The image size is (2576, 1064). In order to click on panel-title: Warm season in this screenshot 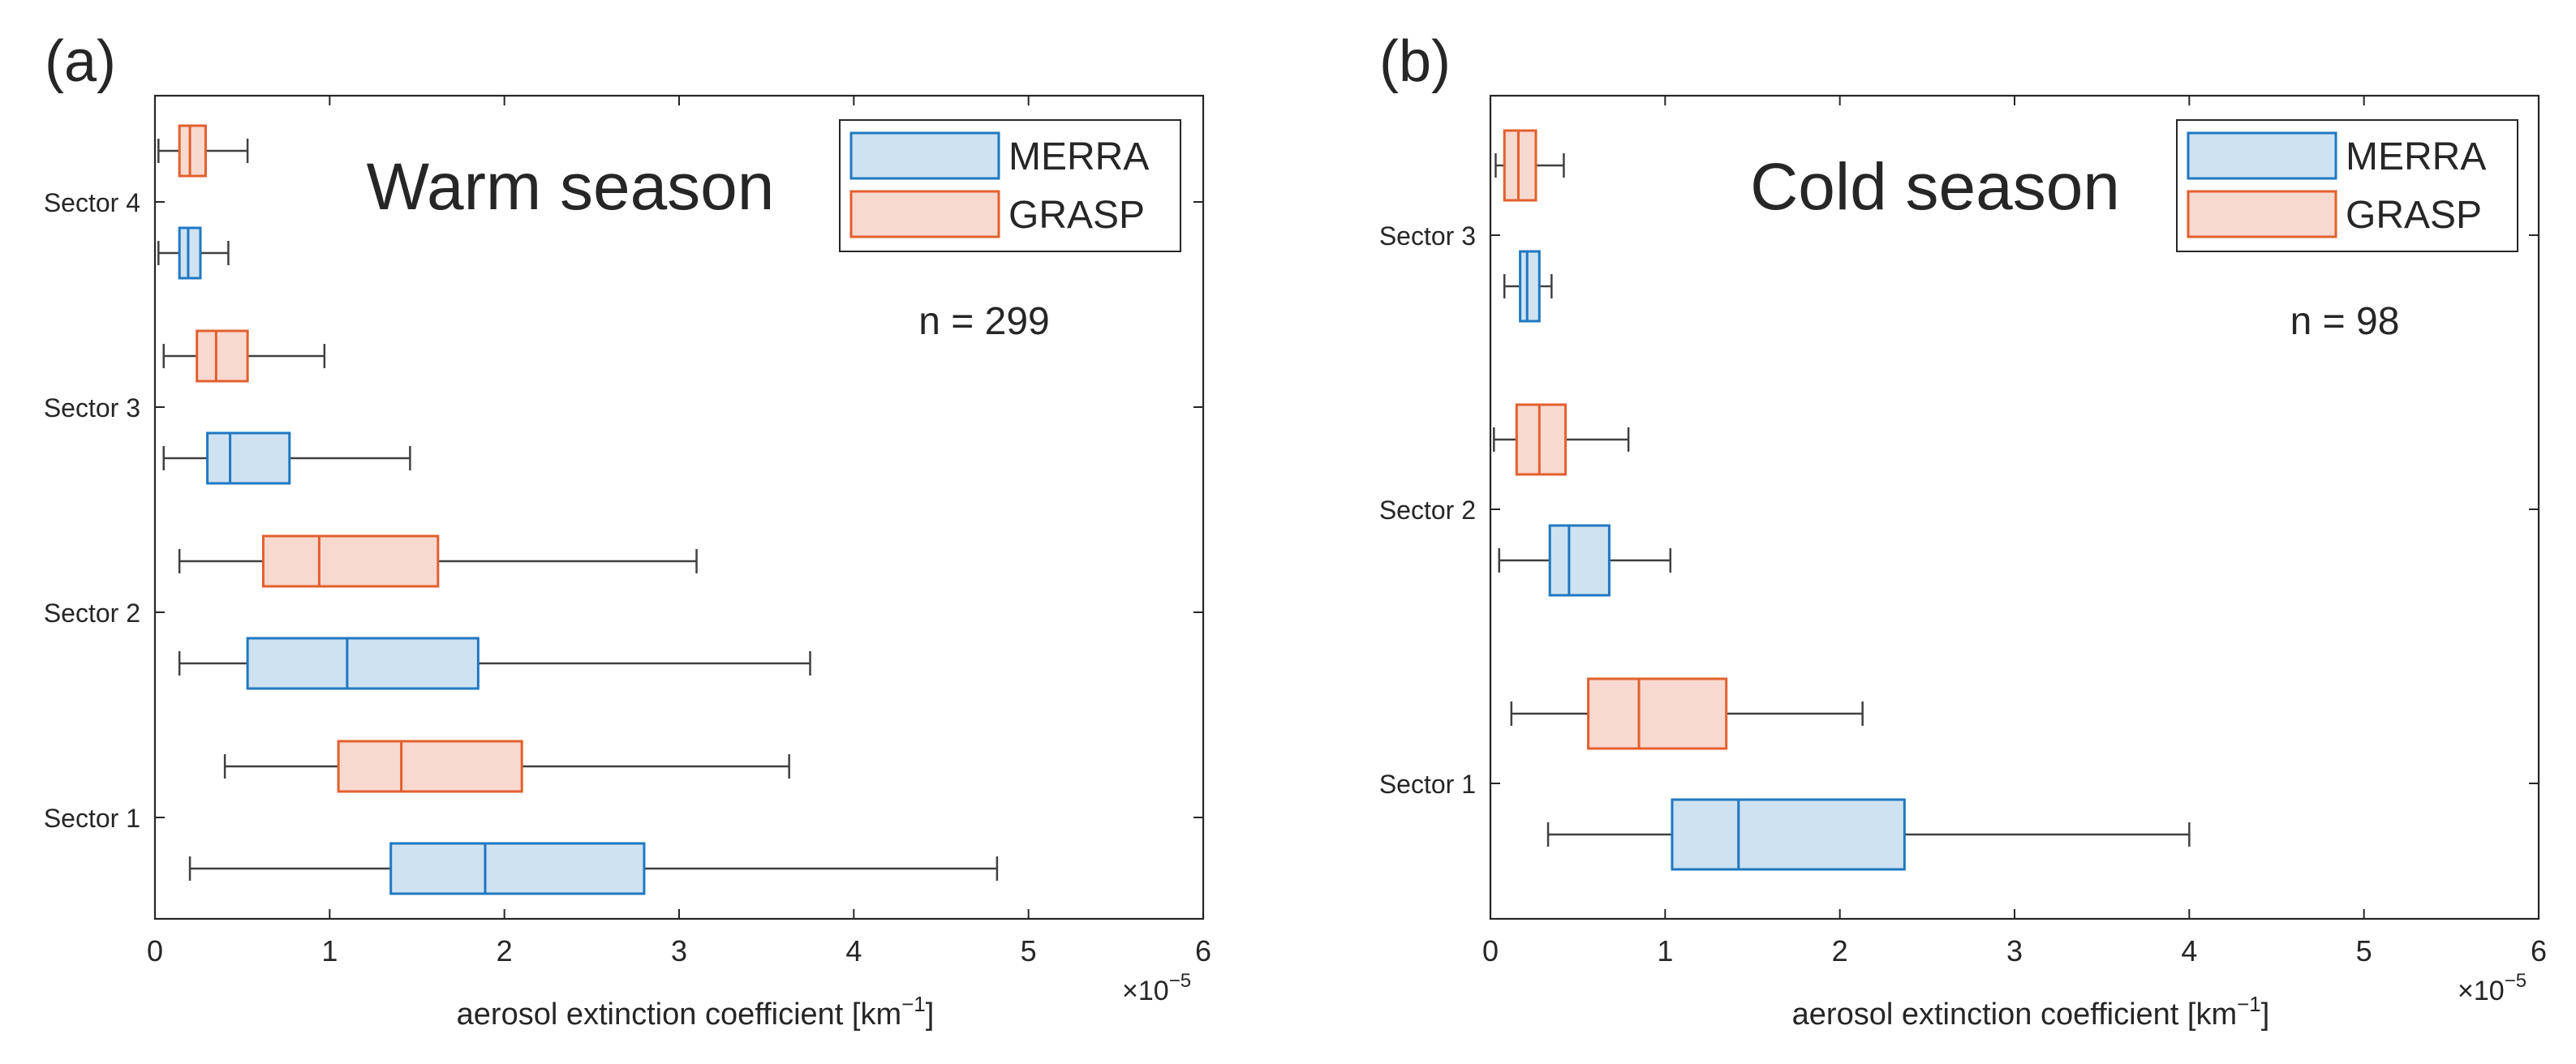, I will do `click(571, 187)`.